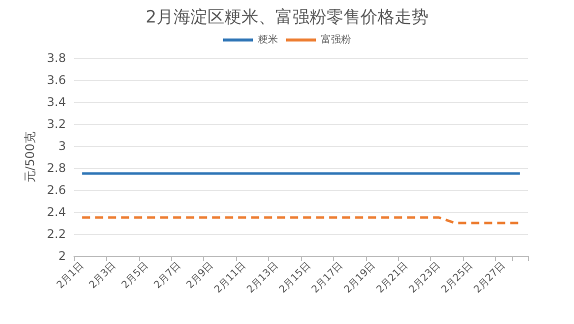  Describe the element at coordinates (328, 278) in the screenshot. I see `x-tick-label: 2月17日` at that location.